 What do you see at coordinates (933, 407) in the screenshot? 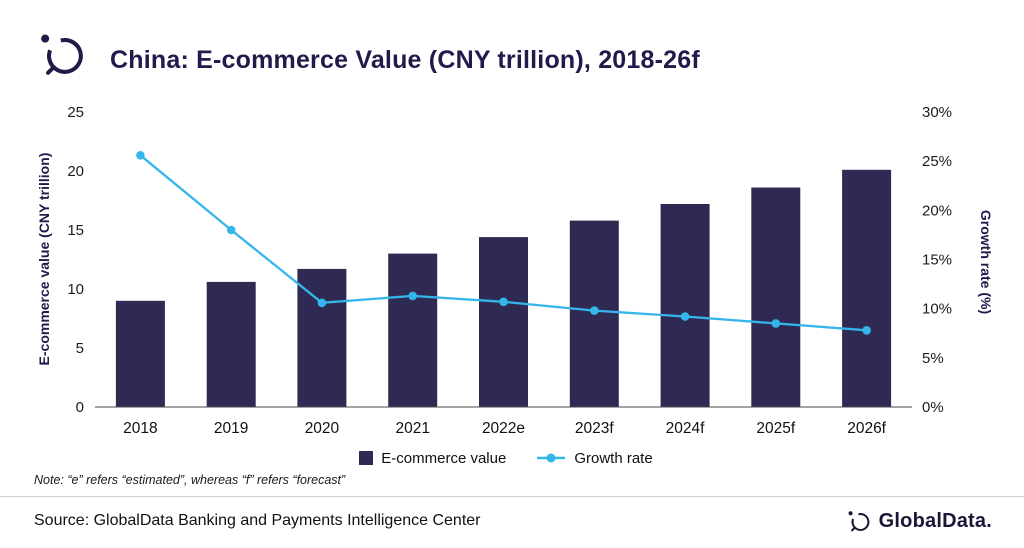
I see `y-tick-right-0%: 0%` at bounding box center [933, 407].